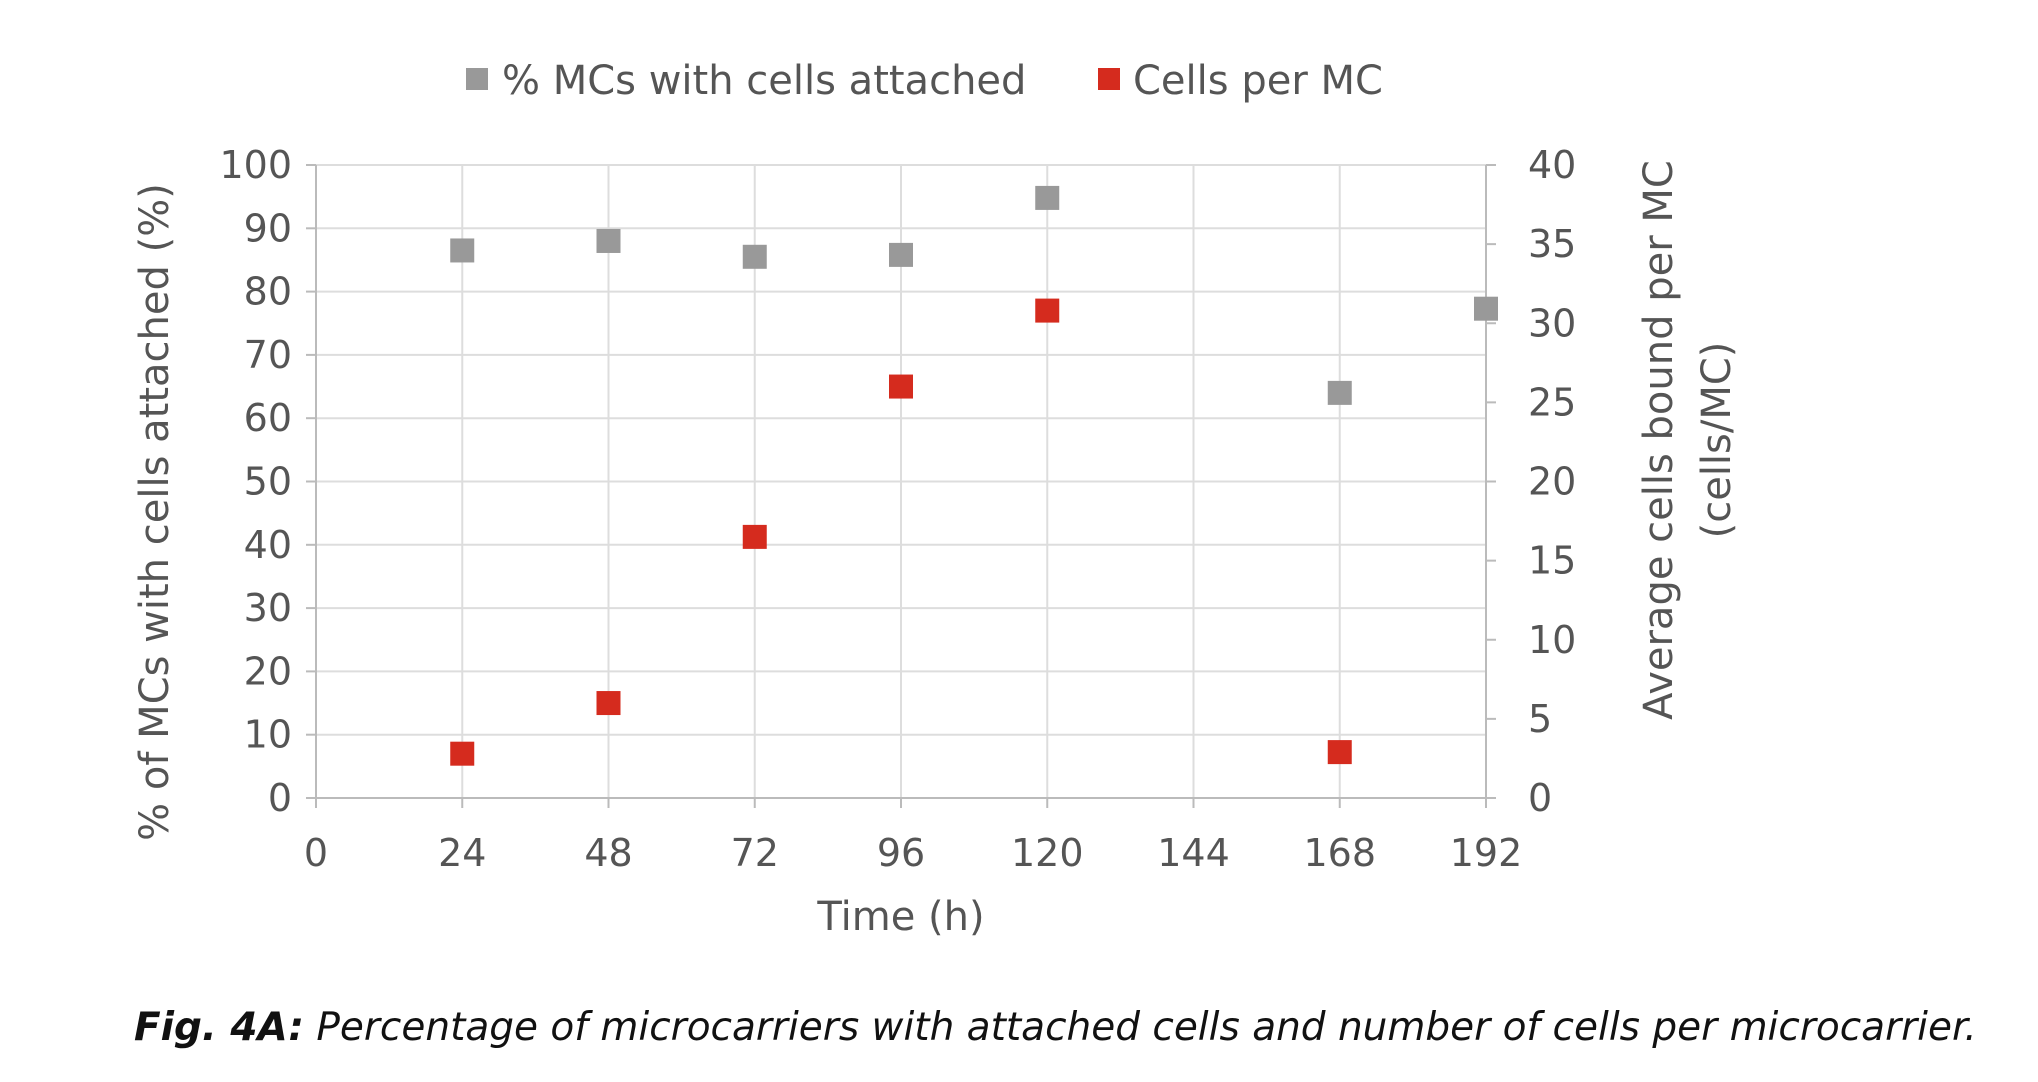  Describe the element at coordinates (755, 853) in the screenshot. I see `x-tick-label: 72` at that location.